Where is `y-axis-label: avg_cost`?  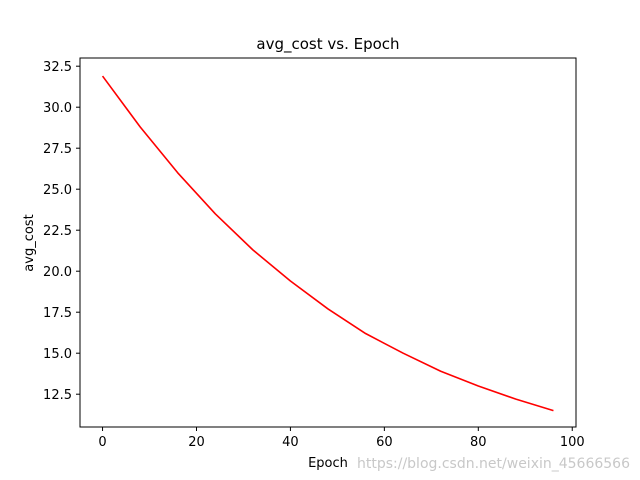 y-axis-label: avg_cost is located at coordinates (29, 242).